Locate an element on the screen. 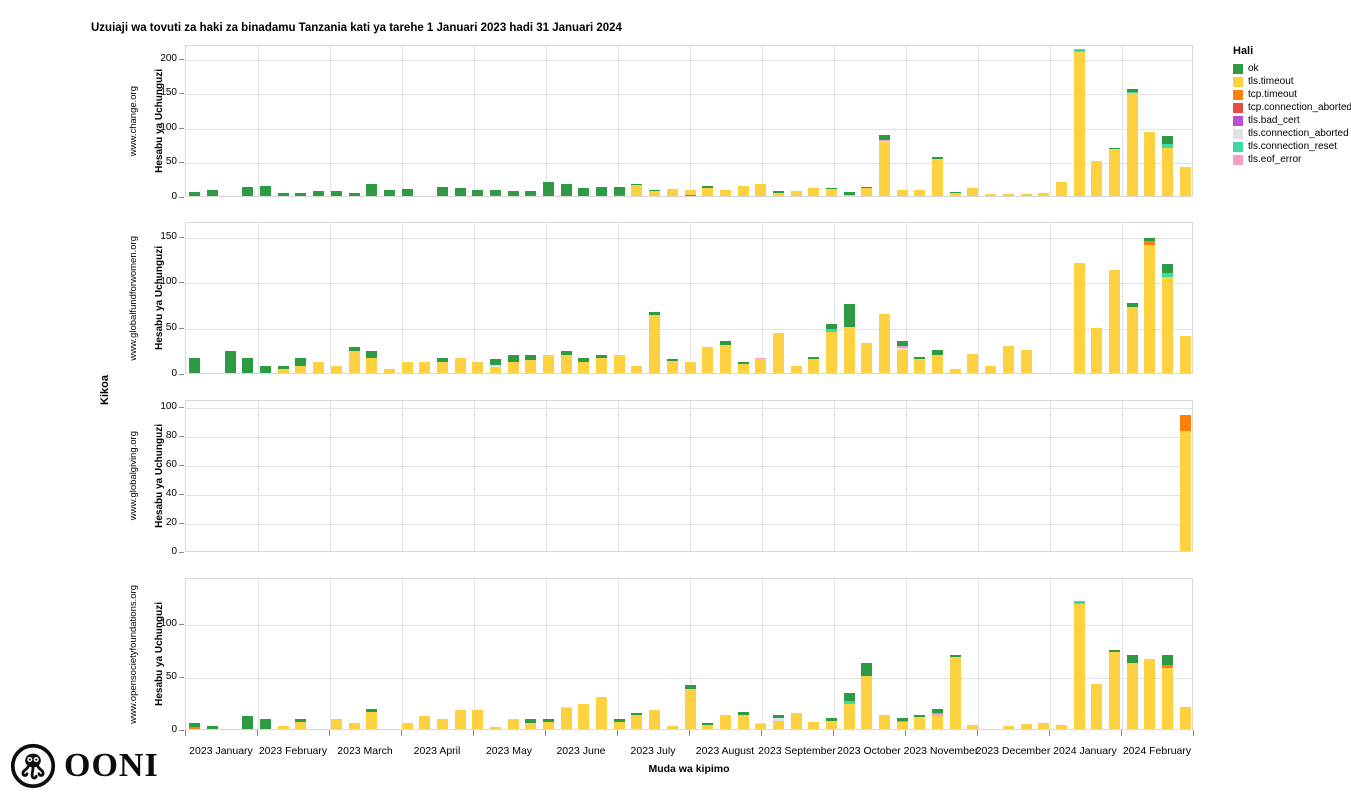 Image resolution: width=1351 pixels, height=802 pixels. bar-segment-tls.connection_aborted is located at coordinates (902, 349).